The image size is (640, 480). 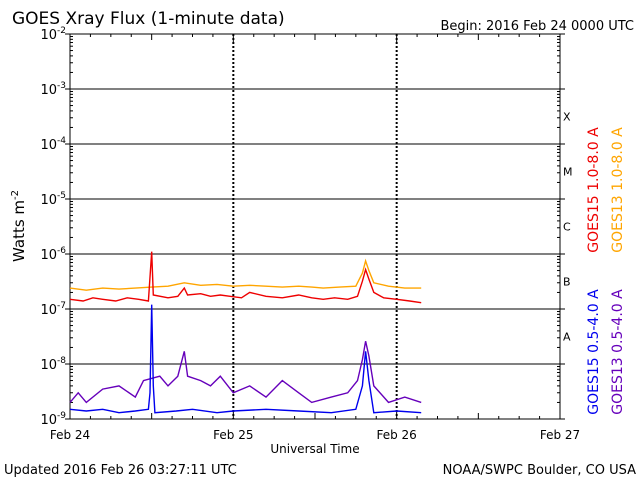 I want to click on x-tick-label: Feb 27, so click(x=560, y=435).